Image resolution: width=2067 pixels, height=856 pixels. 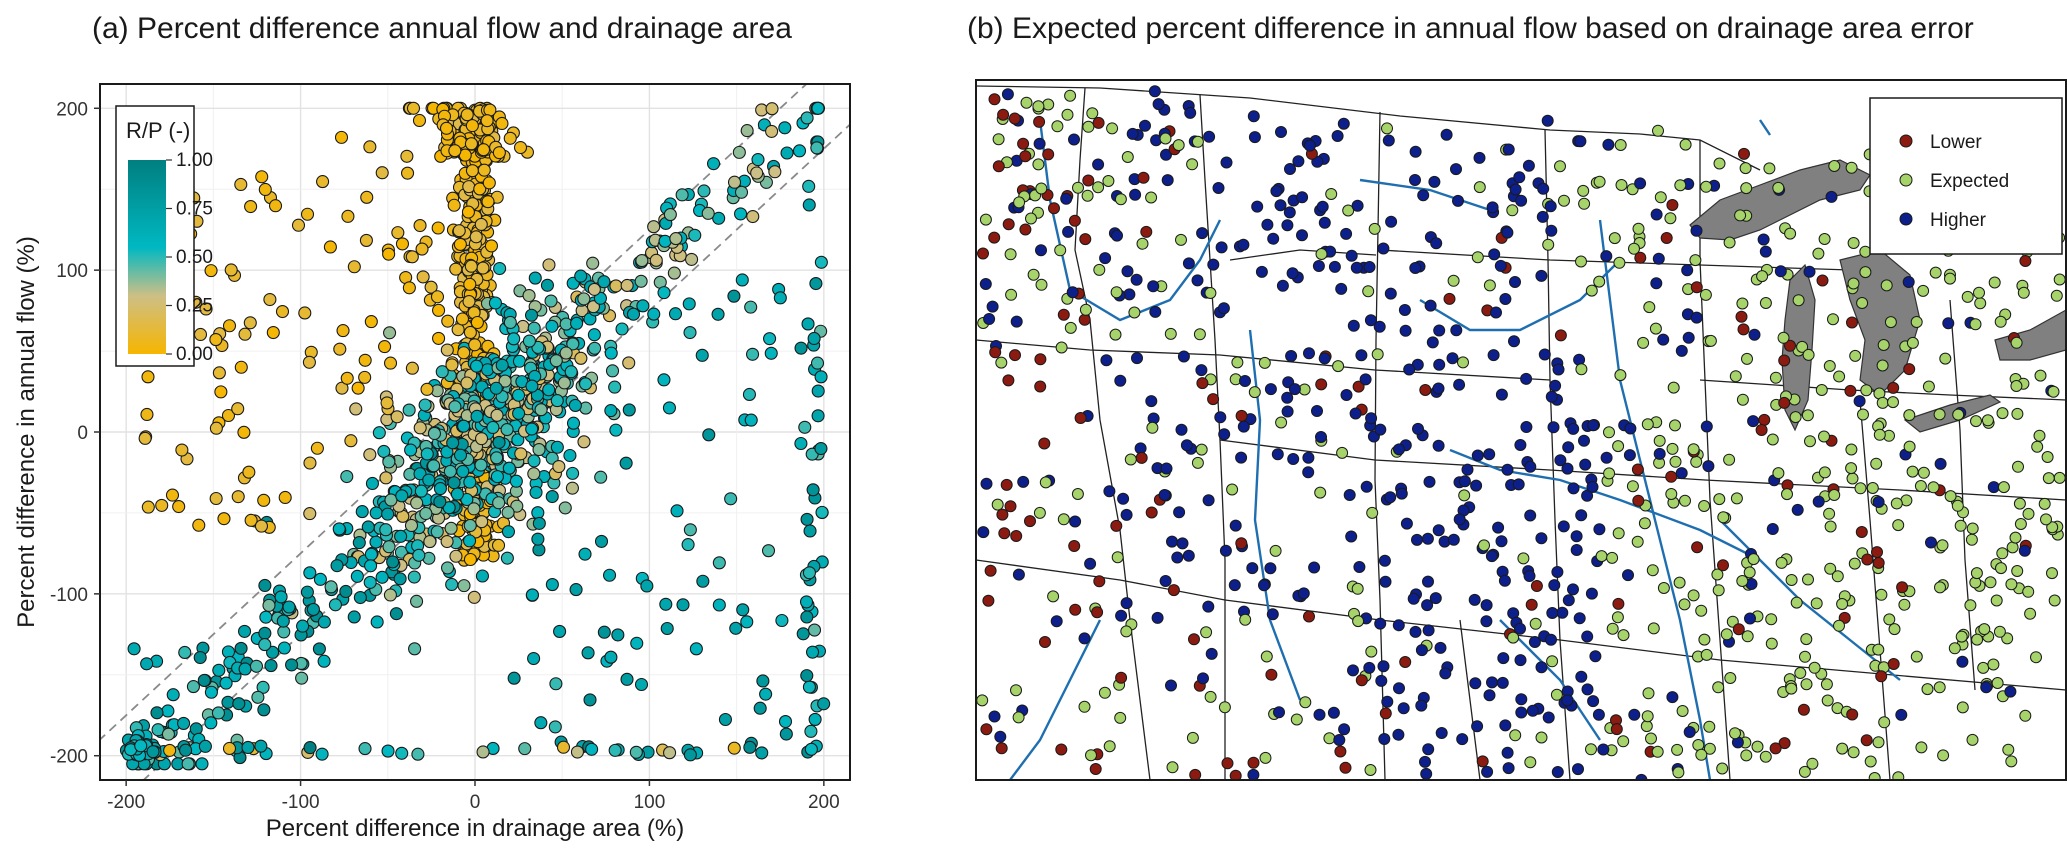 I want to click on colorbar-tick-label: 0.50, so click(x=194, y=257).